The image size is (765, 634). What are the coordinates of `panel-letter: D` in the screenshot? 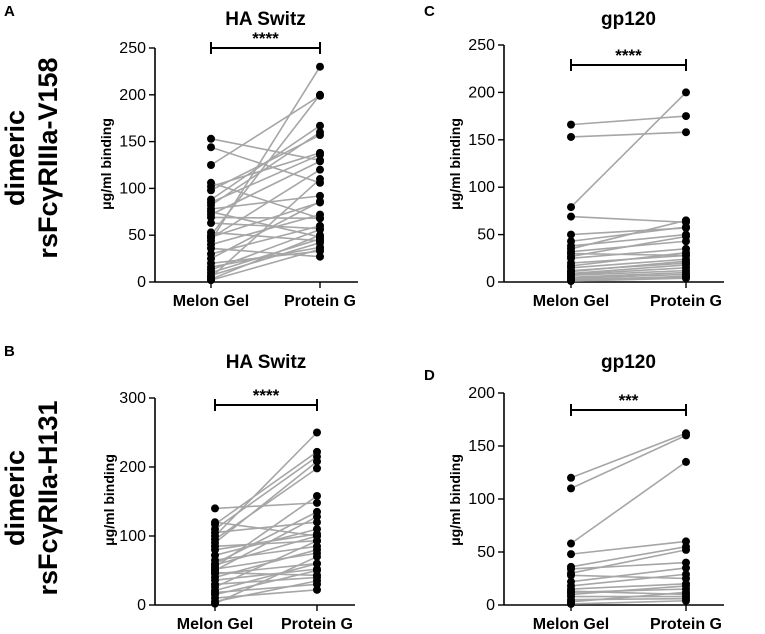 It's located at (429, 375).